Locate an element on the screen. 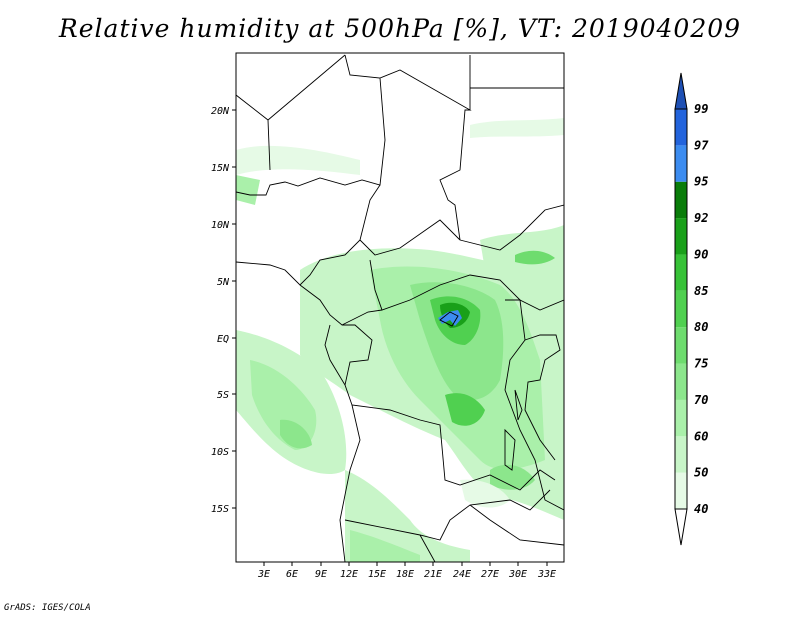 The image size is (800, 618). colorbar-level-label: 95 is located at coordinates (701, 182).